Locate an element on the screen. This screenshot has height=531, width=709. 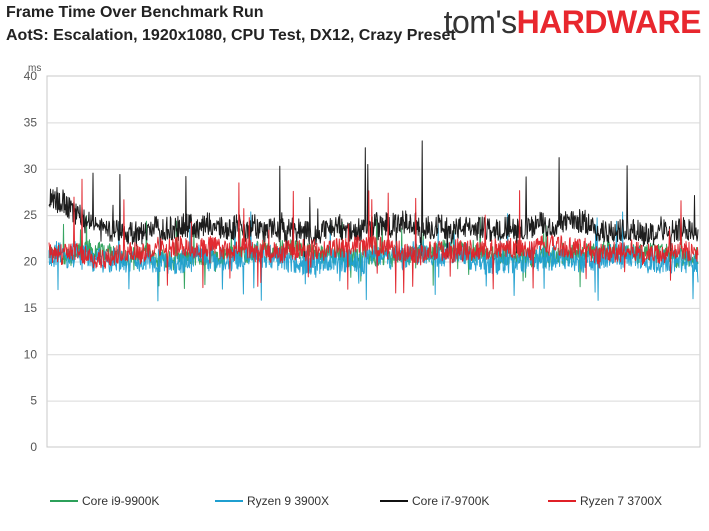
logo-hardware: HARDWARE is located at coordinates (609, 22).